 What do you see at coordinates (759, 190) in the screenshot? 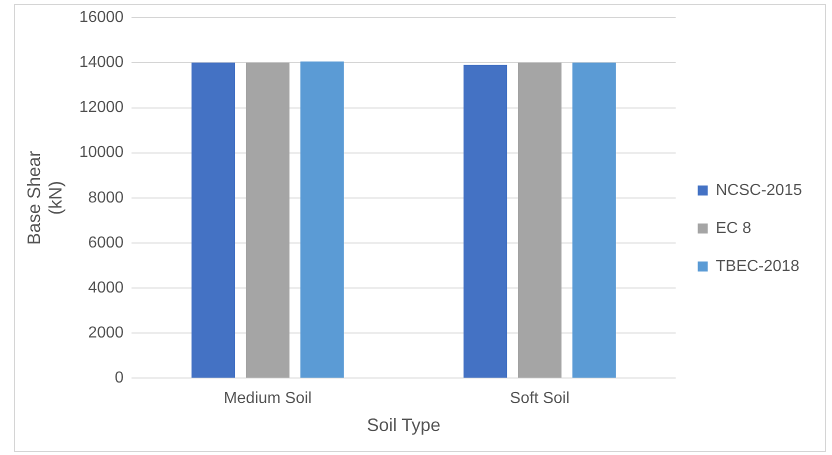
I see `legend-label: NCSC-2015` at bounding box center [759, 190].